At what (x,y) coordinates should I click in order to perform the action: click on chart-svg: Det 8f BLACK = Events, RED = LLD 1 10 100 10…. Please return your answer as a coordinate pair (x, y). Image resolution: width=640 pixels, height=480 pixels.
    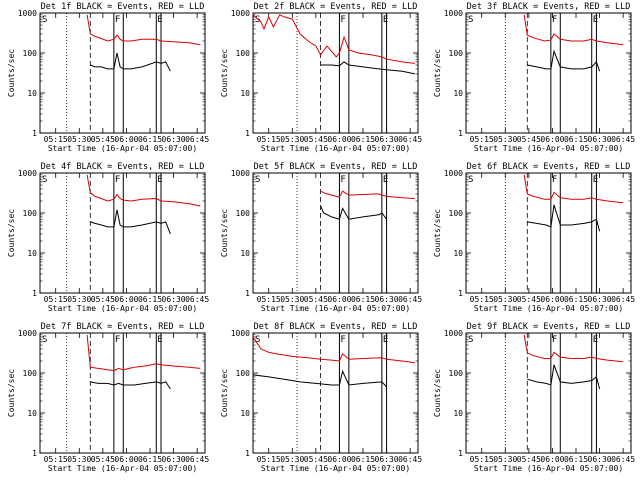
    Looking at the image, I should click on (321, 397).